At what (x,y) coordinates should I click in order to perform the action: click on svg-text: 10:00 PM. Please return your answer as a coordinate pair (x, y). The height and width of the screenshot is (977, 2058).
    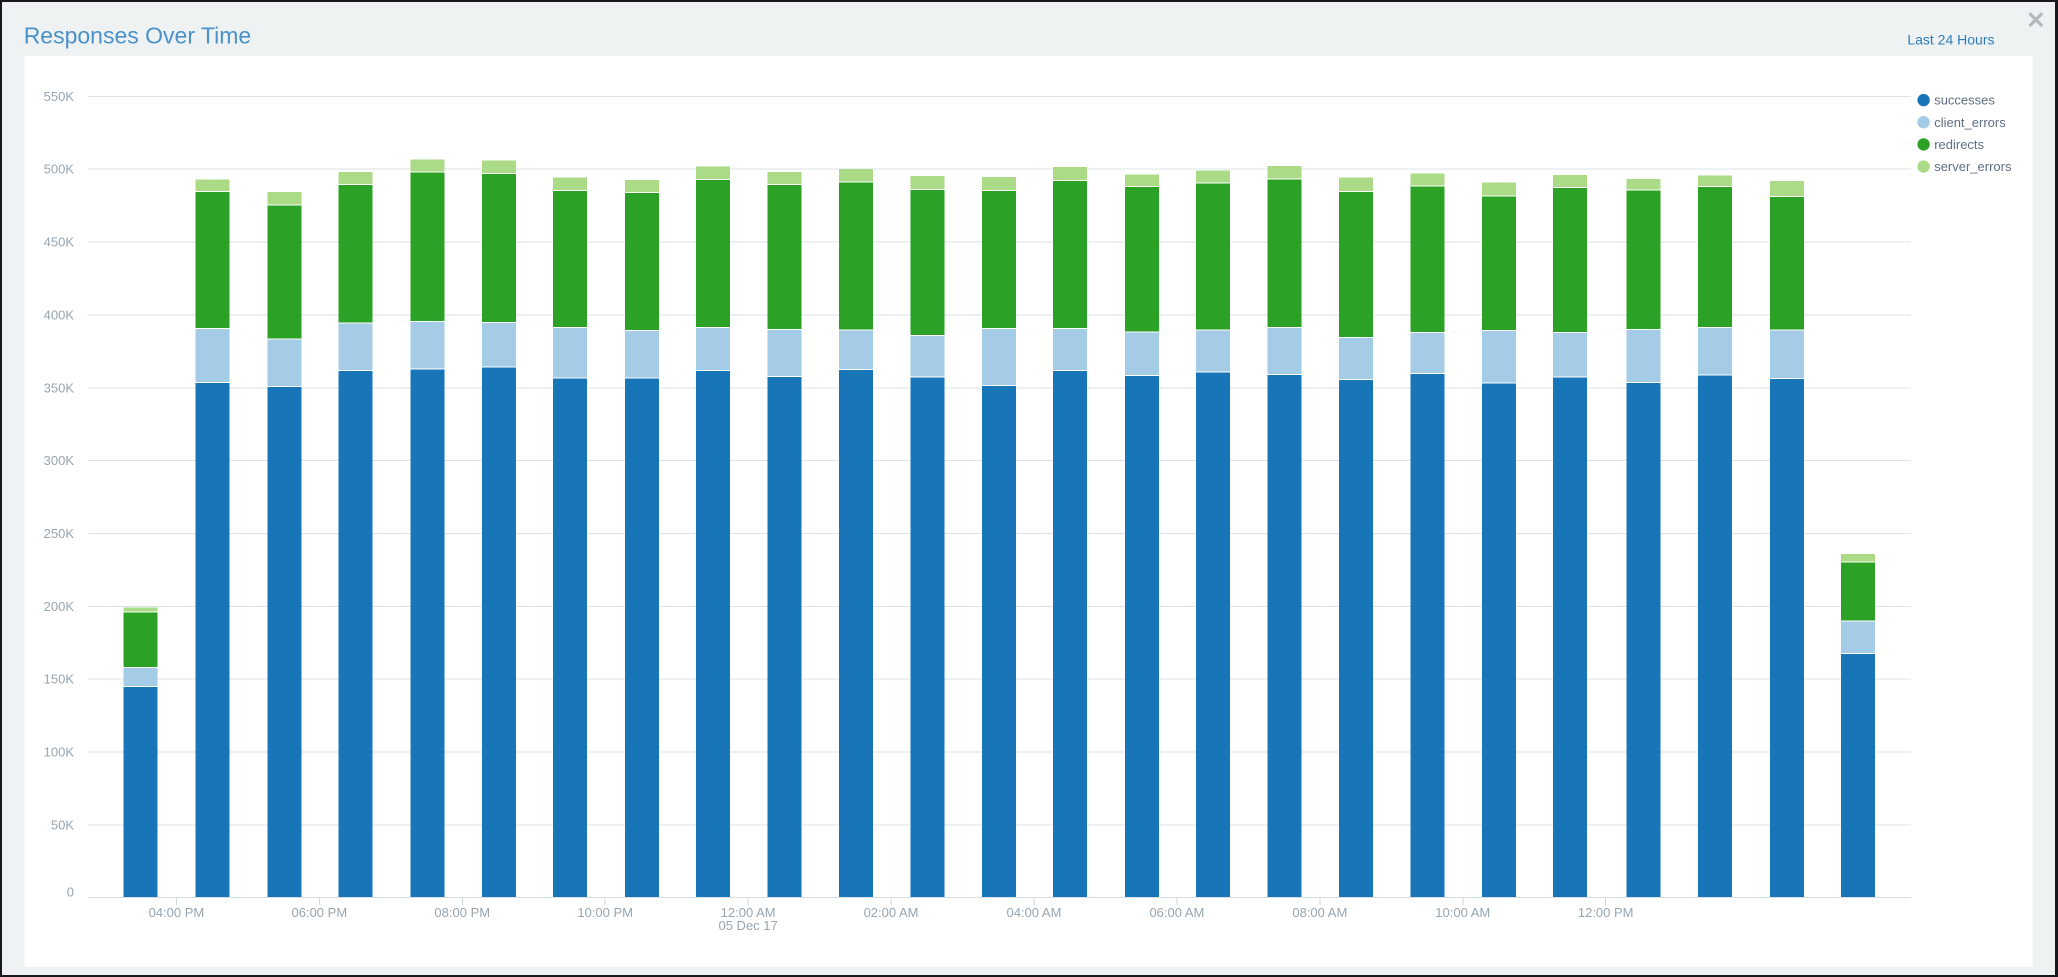
    Looking at the image, I should click on (605, 912).